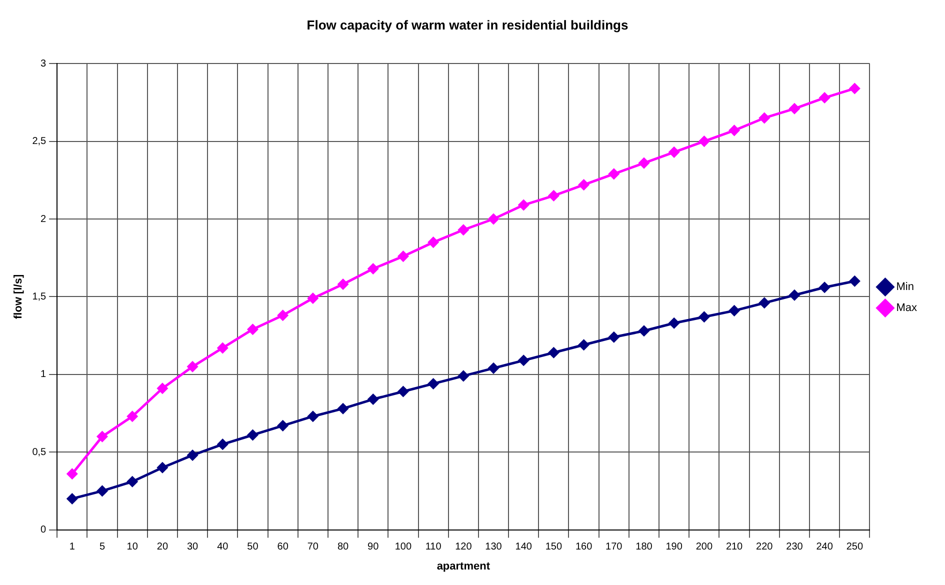  What do you see at coordinates (493, 547) in the screenshot?
I see `x-tick-label: 130` at bounding box center [493, 547].